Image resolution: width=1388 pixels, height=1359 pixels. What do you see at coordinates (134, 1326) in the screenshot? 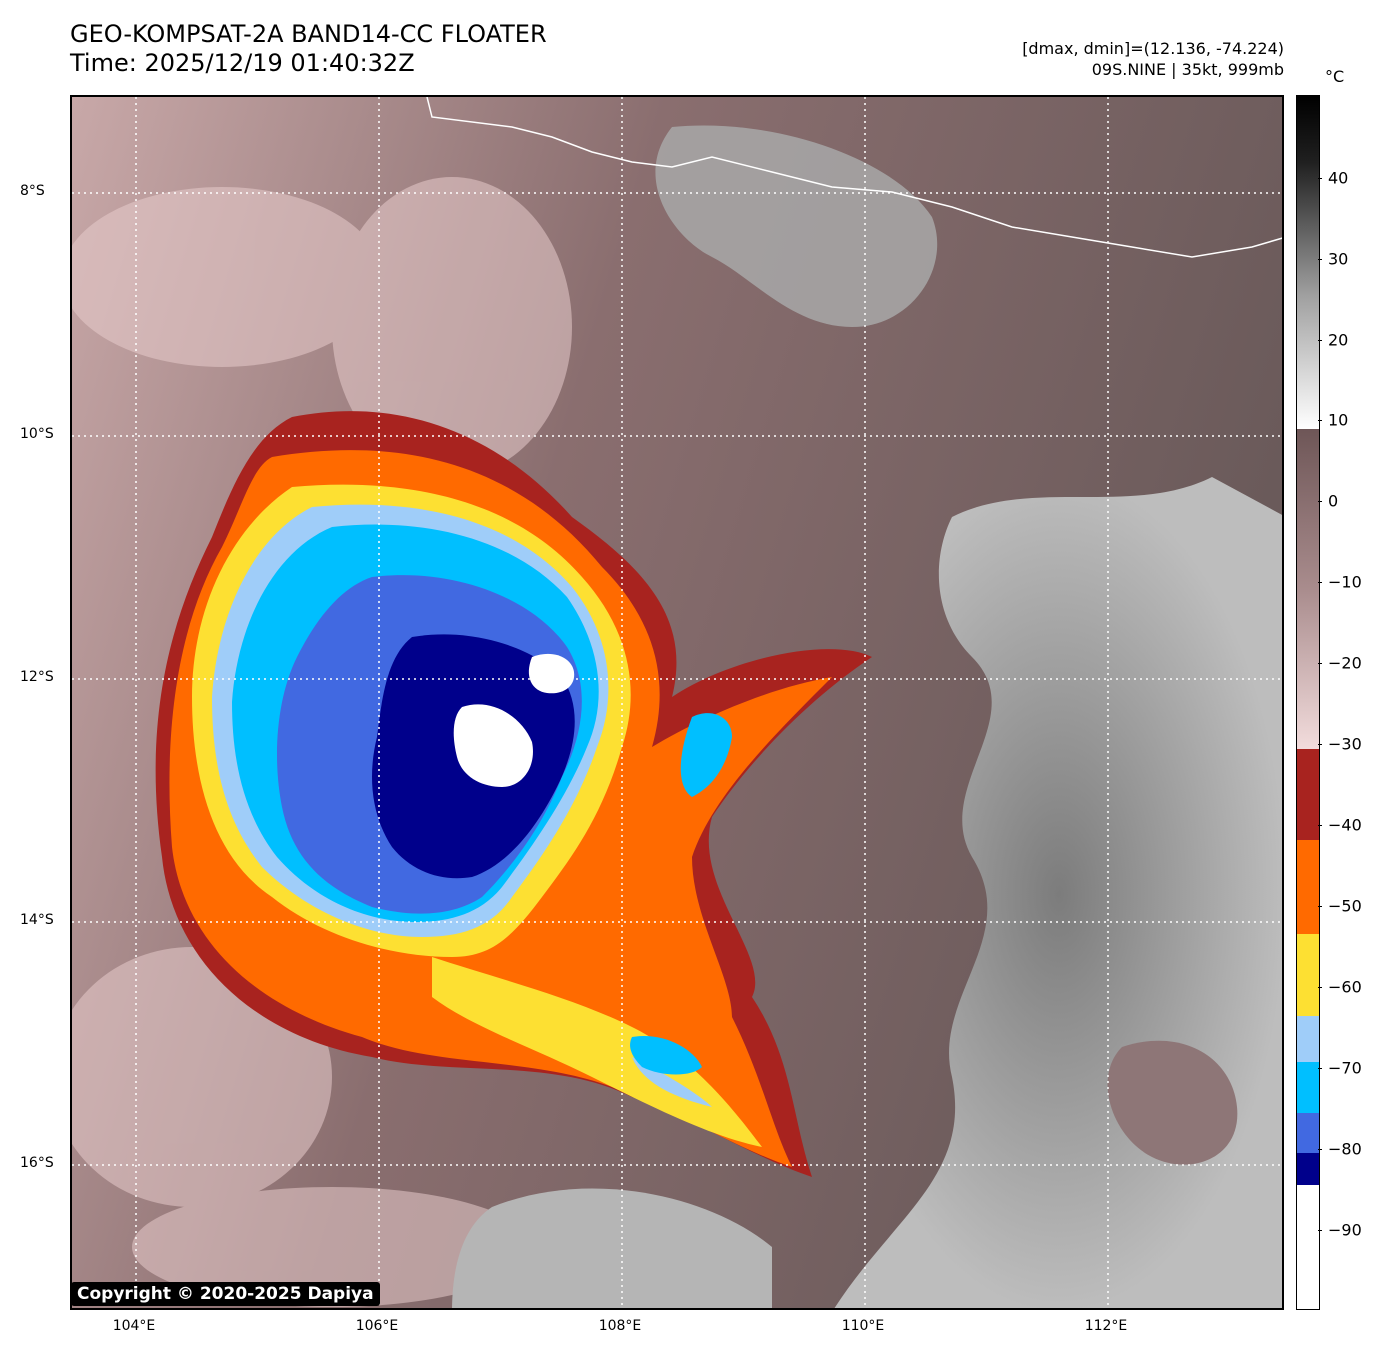
I see `lon-label-104e: 104°E` at bounding box center [134, 1326].